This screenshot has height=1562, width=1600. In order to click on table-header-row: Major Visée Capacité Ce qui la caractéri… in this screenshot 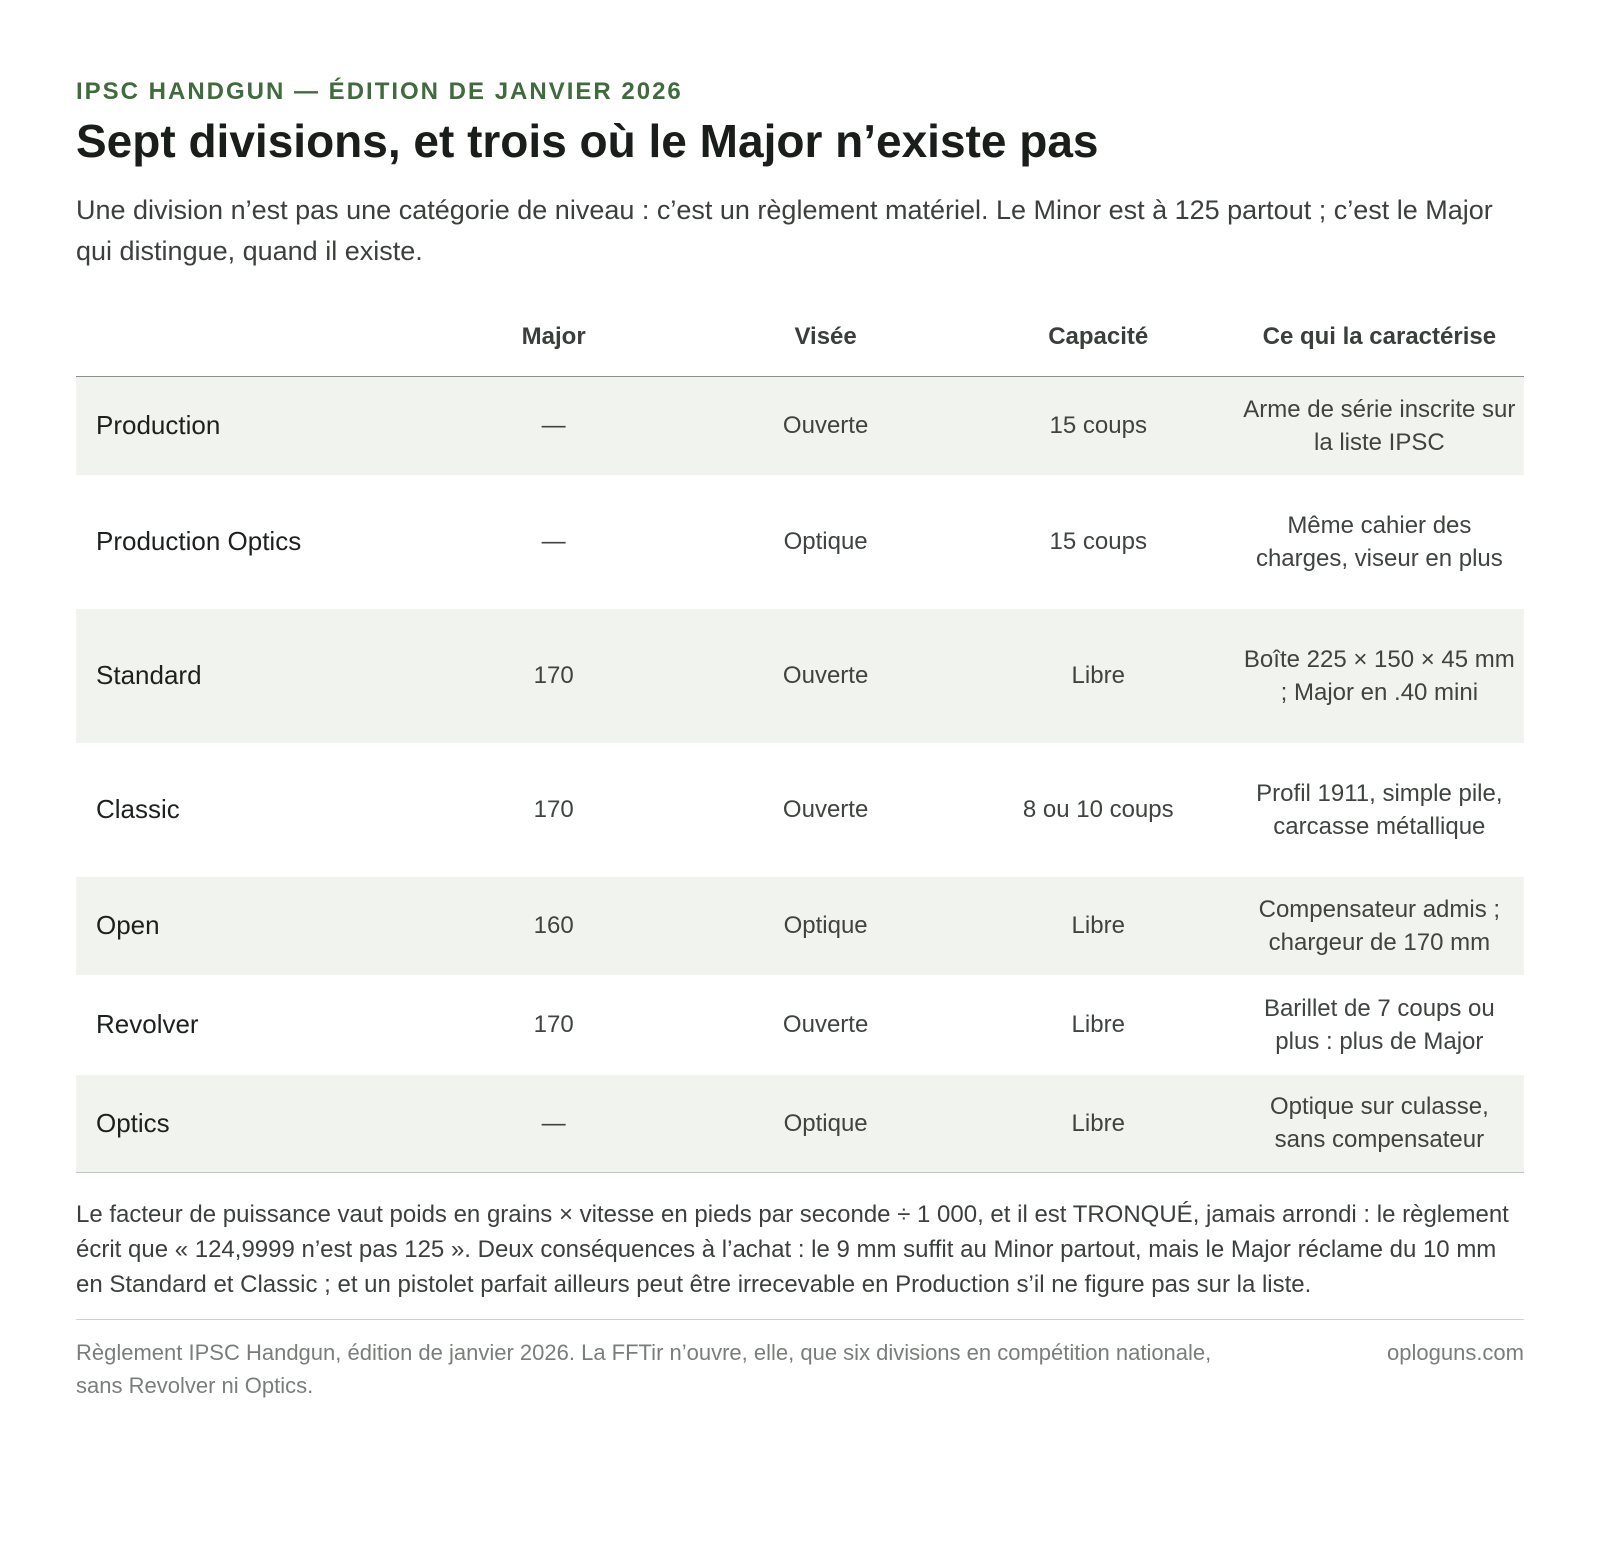, I will do `click(800, 337)`.